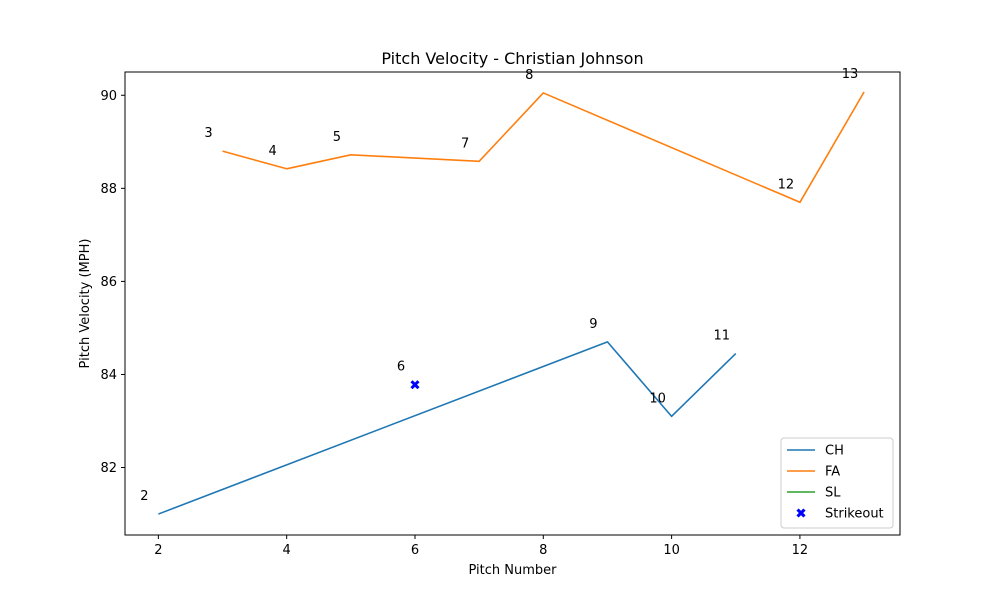  I want to click on x-tick-label: 12, so click(800, 550).